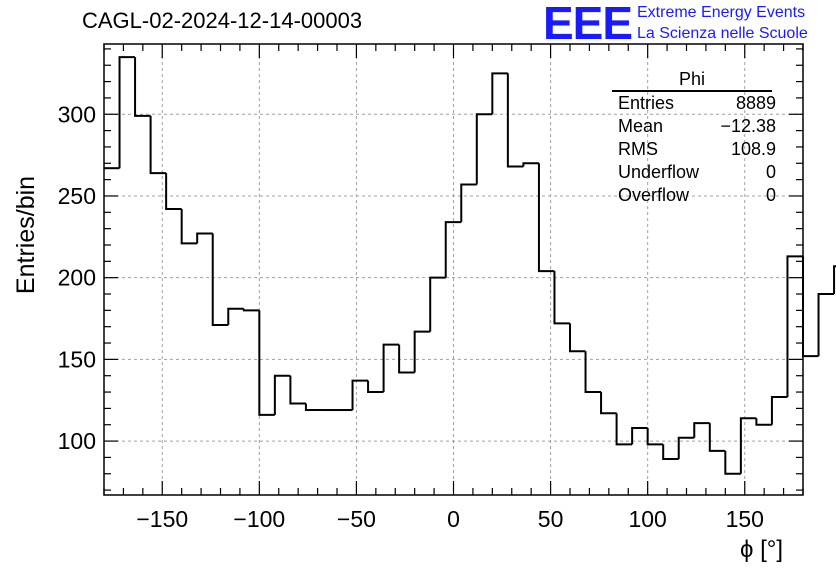 The width and height of the screenshot is (836, 572). Describe the element at coordinates (697, 195) in the screenshot. I see `stats-row-overflow: Overflow 0` at that location.